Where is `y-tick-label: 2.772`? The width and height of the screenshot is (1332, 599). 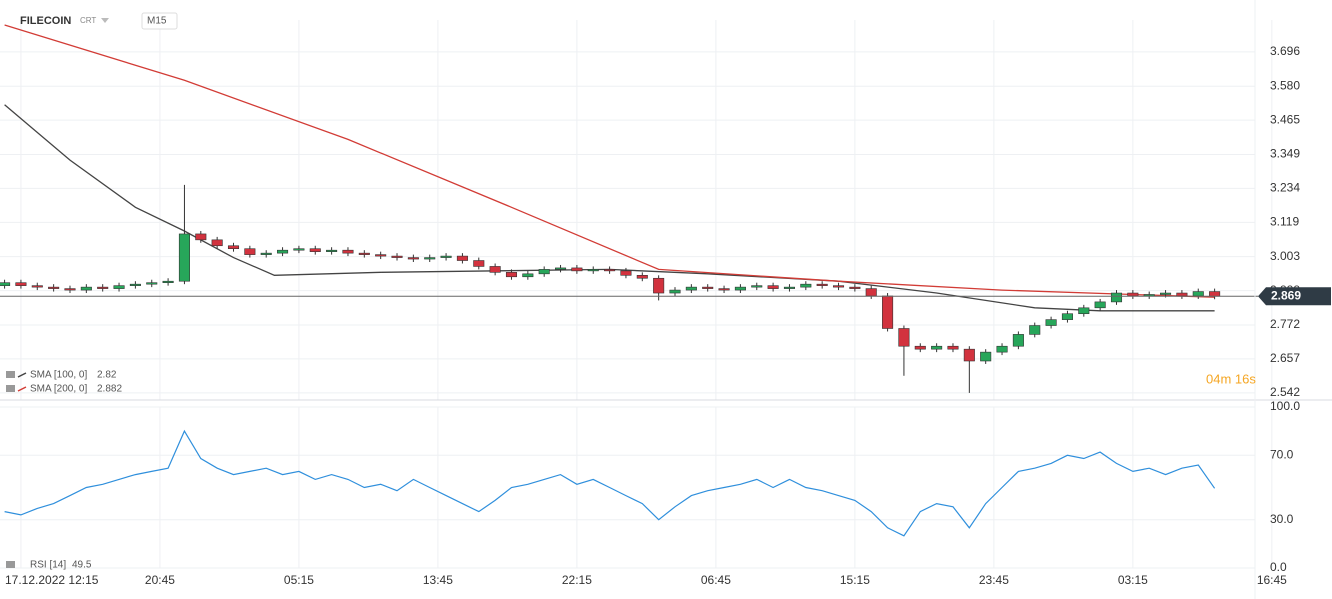
y-tick-label: 2.772 is located at coordinates (1285, 324).